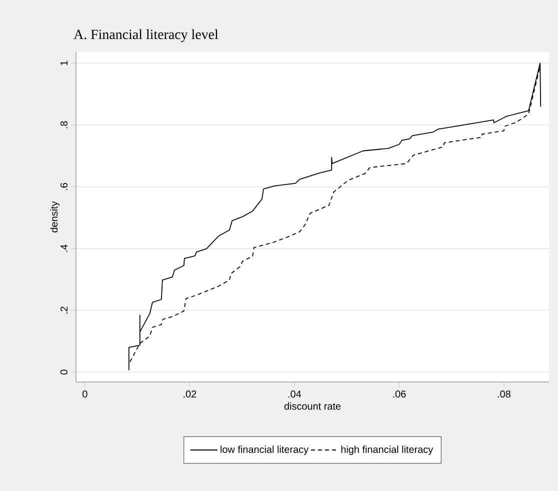 Image resolution: width=558 pixels, height=491 pixels. Describe the element at coordinates (190, 394) in the screenshot. I see `x-tick-label: .02` at that location.